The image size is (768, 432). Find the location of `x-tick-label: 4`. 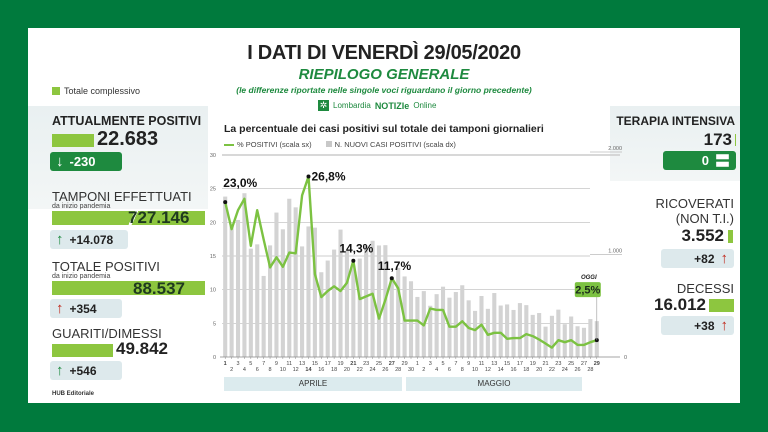

x-tick-label: 4 is located at coordinates (244, 370).